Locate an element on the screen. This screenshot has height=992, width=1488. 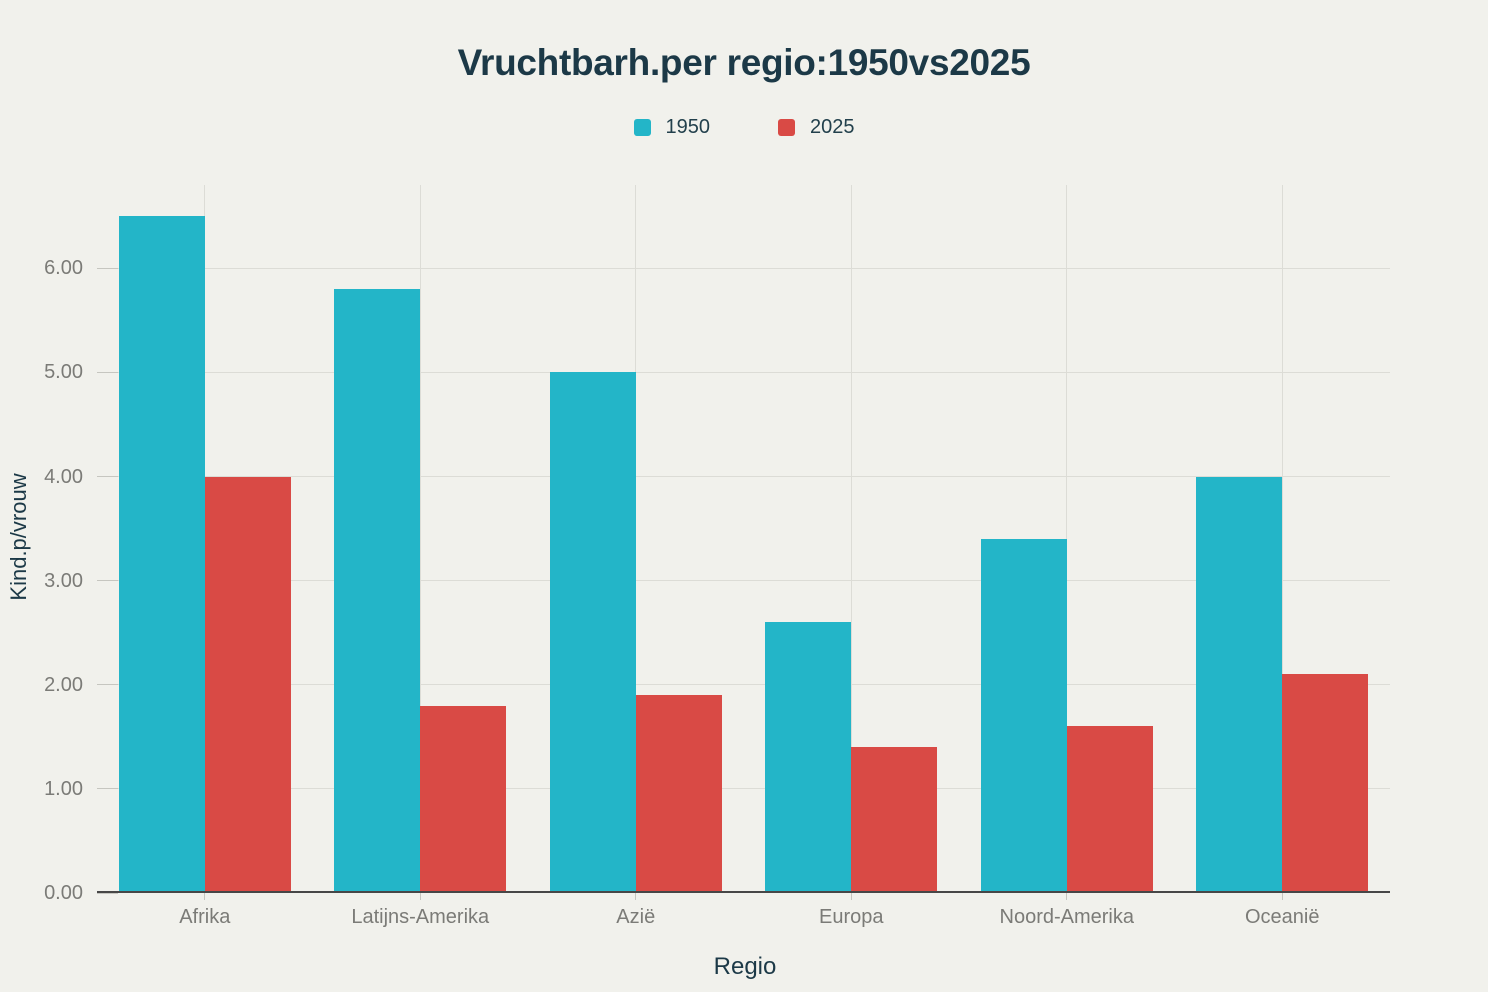
y-tick-label: 3.00 is located at coordinates (63, 580).